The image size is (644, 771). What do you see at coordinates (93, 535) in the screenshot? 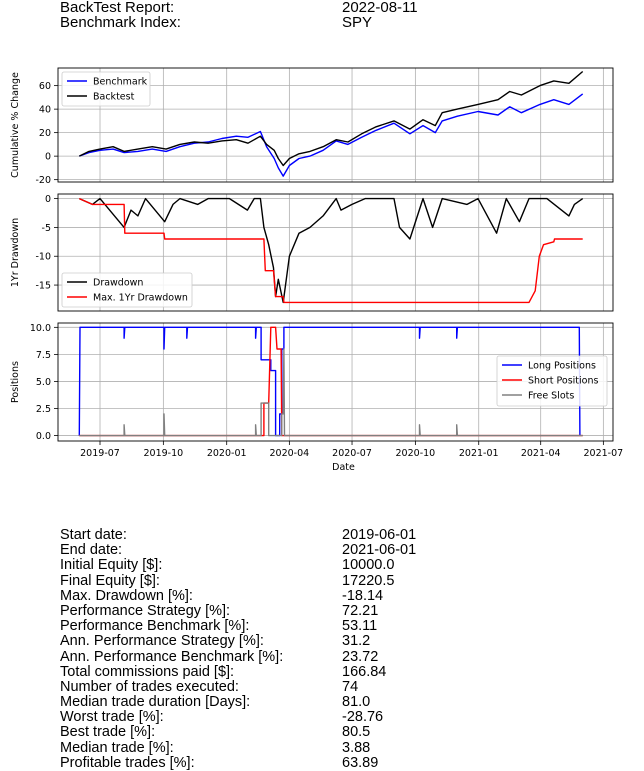
I see `stat-label: Start date:` at bounding box center [93, 535].